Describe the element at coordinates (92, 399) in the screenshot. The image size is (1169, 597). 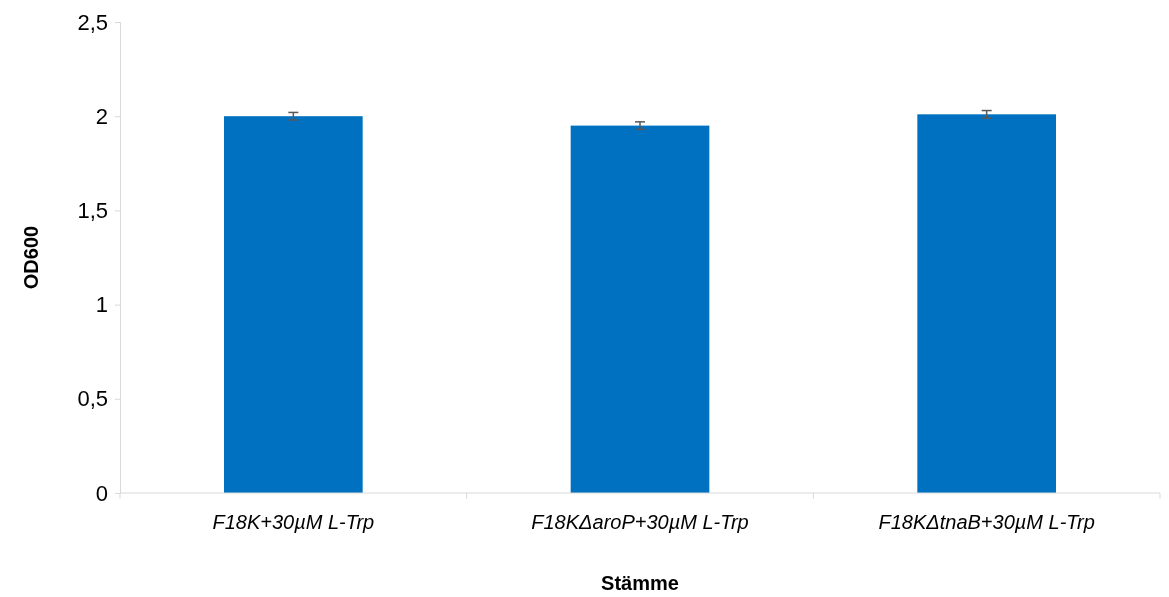
I see `y-tick-label: 0,5` at that location.